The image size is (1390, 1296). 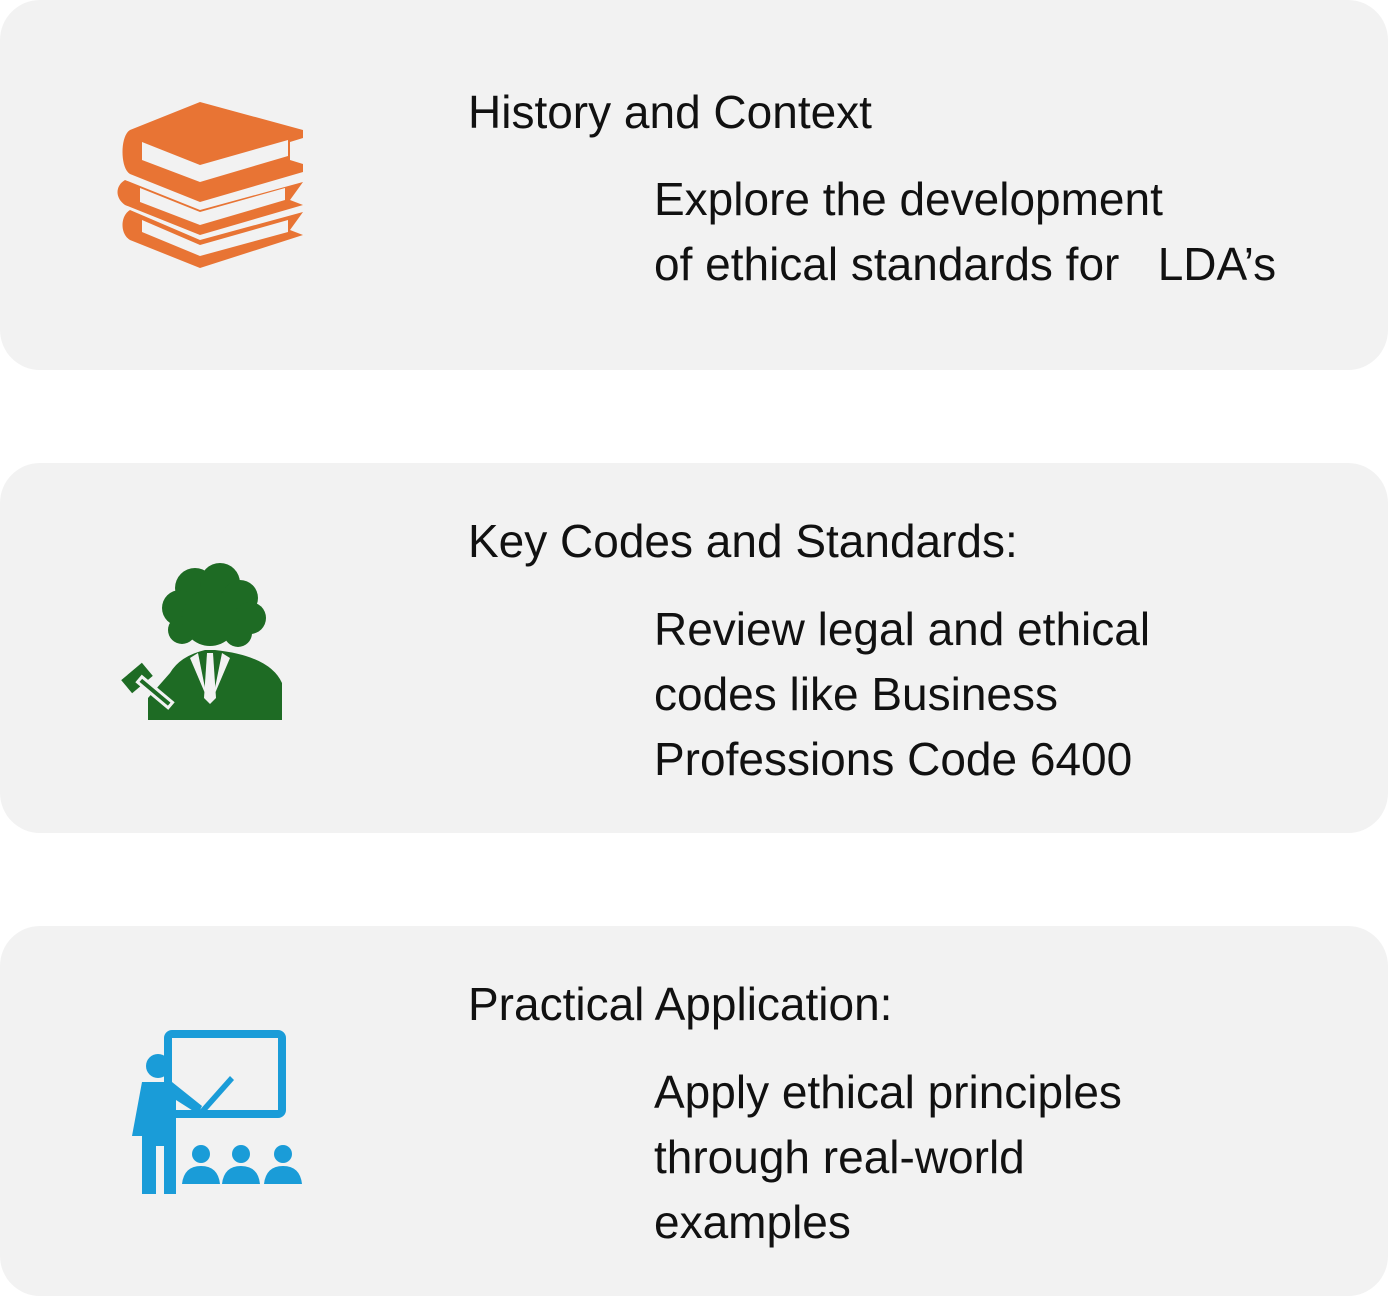 What do you see at coordinates (752, 1222) in the screenshot?
I see `description-line: examples` at bounding box center [752, 1222].